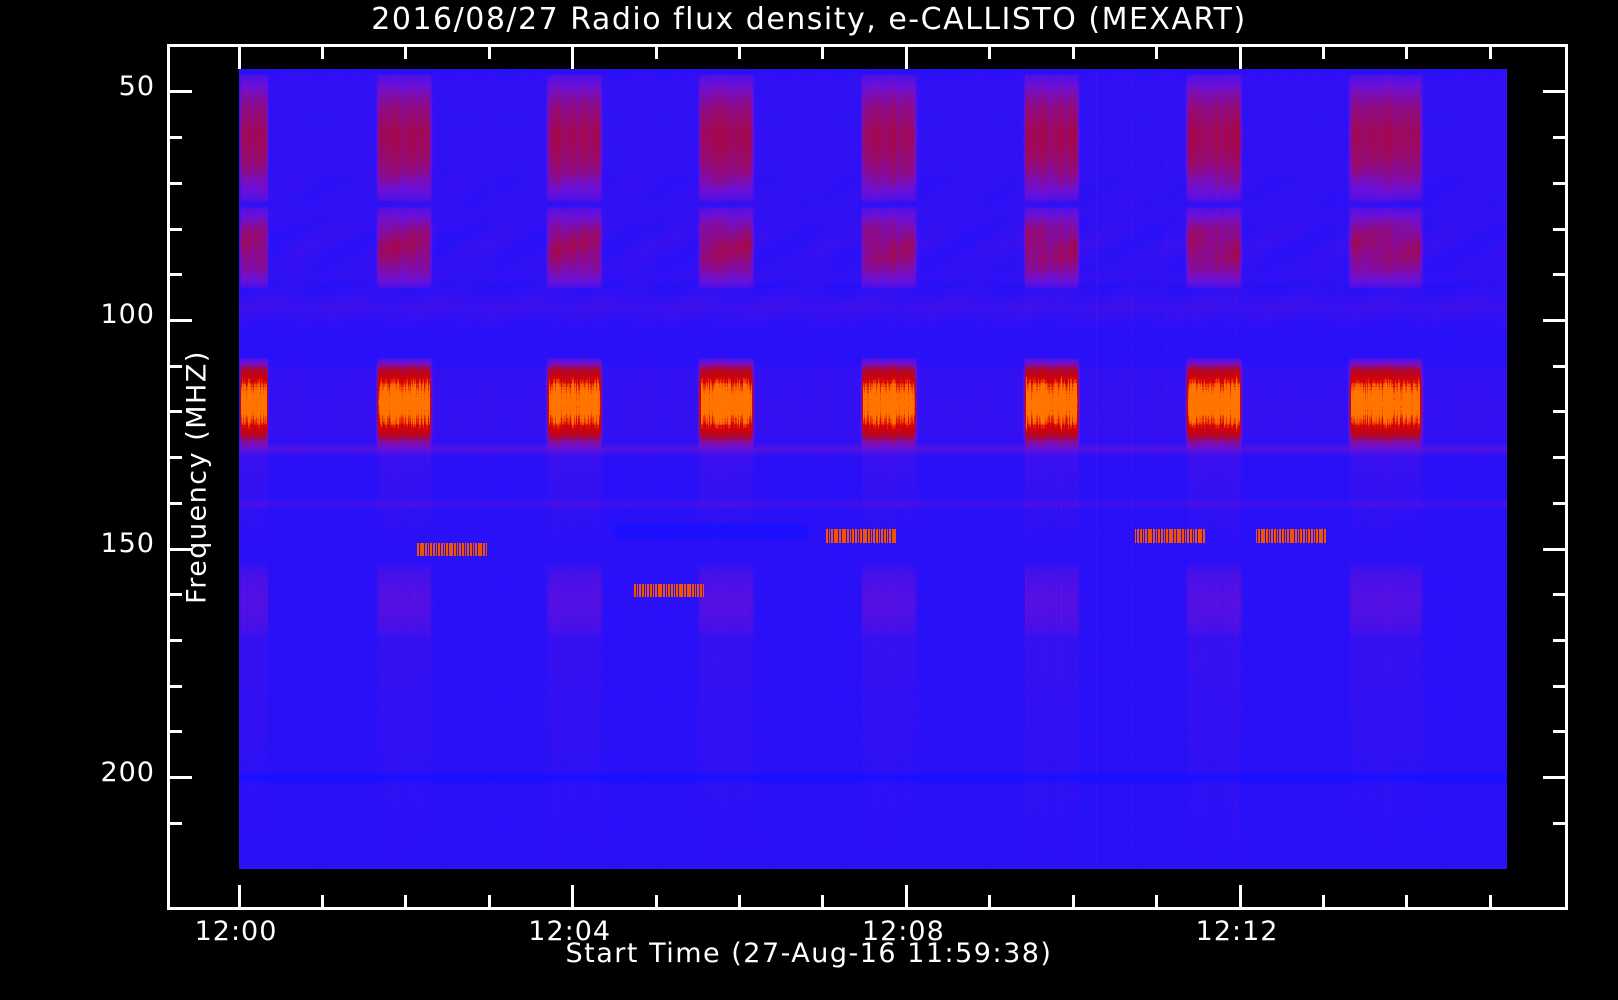 The image size is (1618, 1000). What do you see at coordinates (127, 315) in the screenshot?
I see `y-tick-label-100: 100` at bounding box center [127, 315].